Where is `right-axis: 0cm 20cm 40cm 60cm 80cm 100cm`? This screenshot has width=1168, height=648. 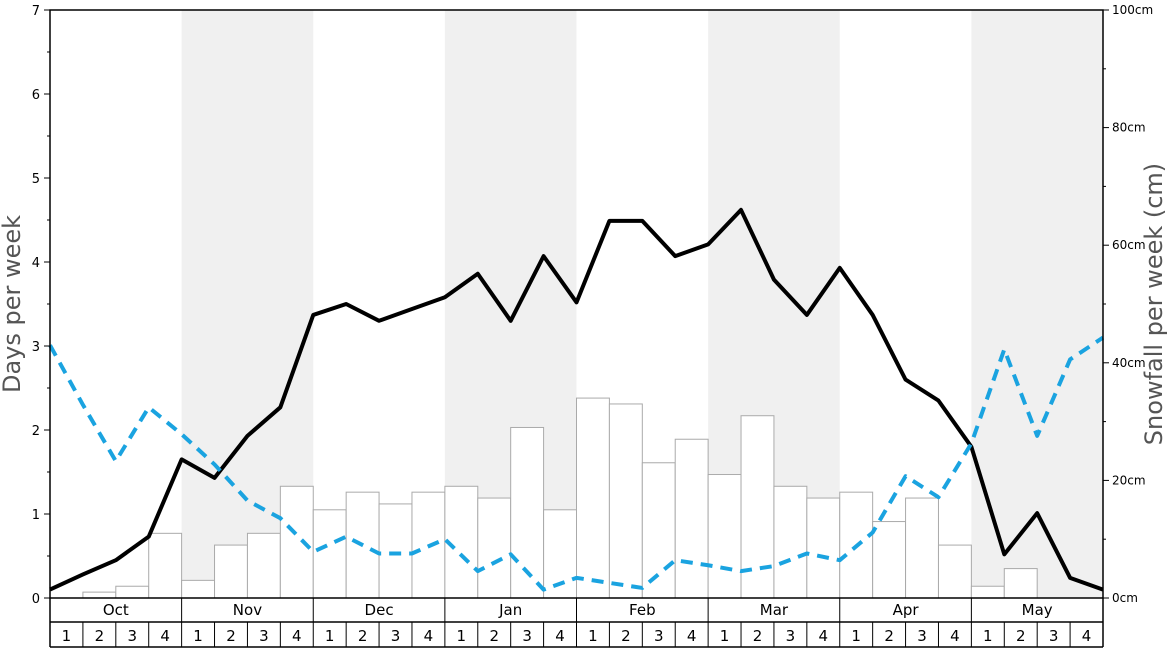 right-axis: 0cm 20cm 40cm 60cm 80cm 100cm is located at coordinates (1128, 304).